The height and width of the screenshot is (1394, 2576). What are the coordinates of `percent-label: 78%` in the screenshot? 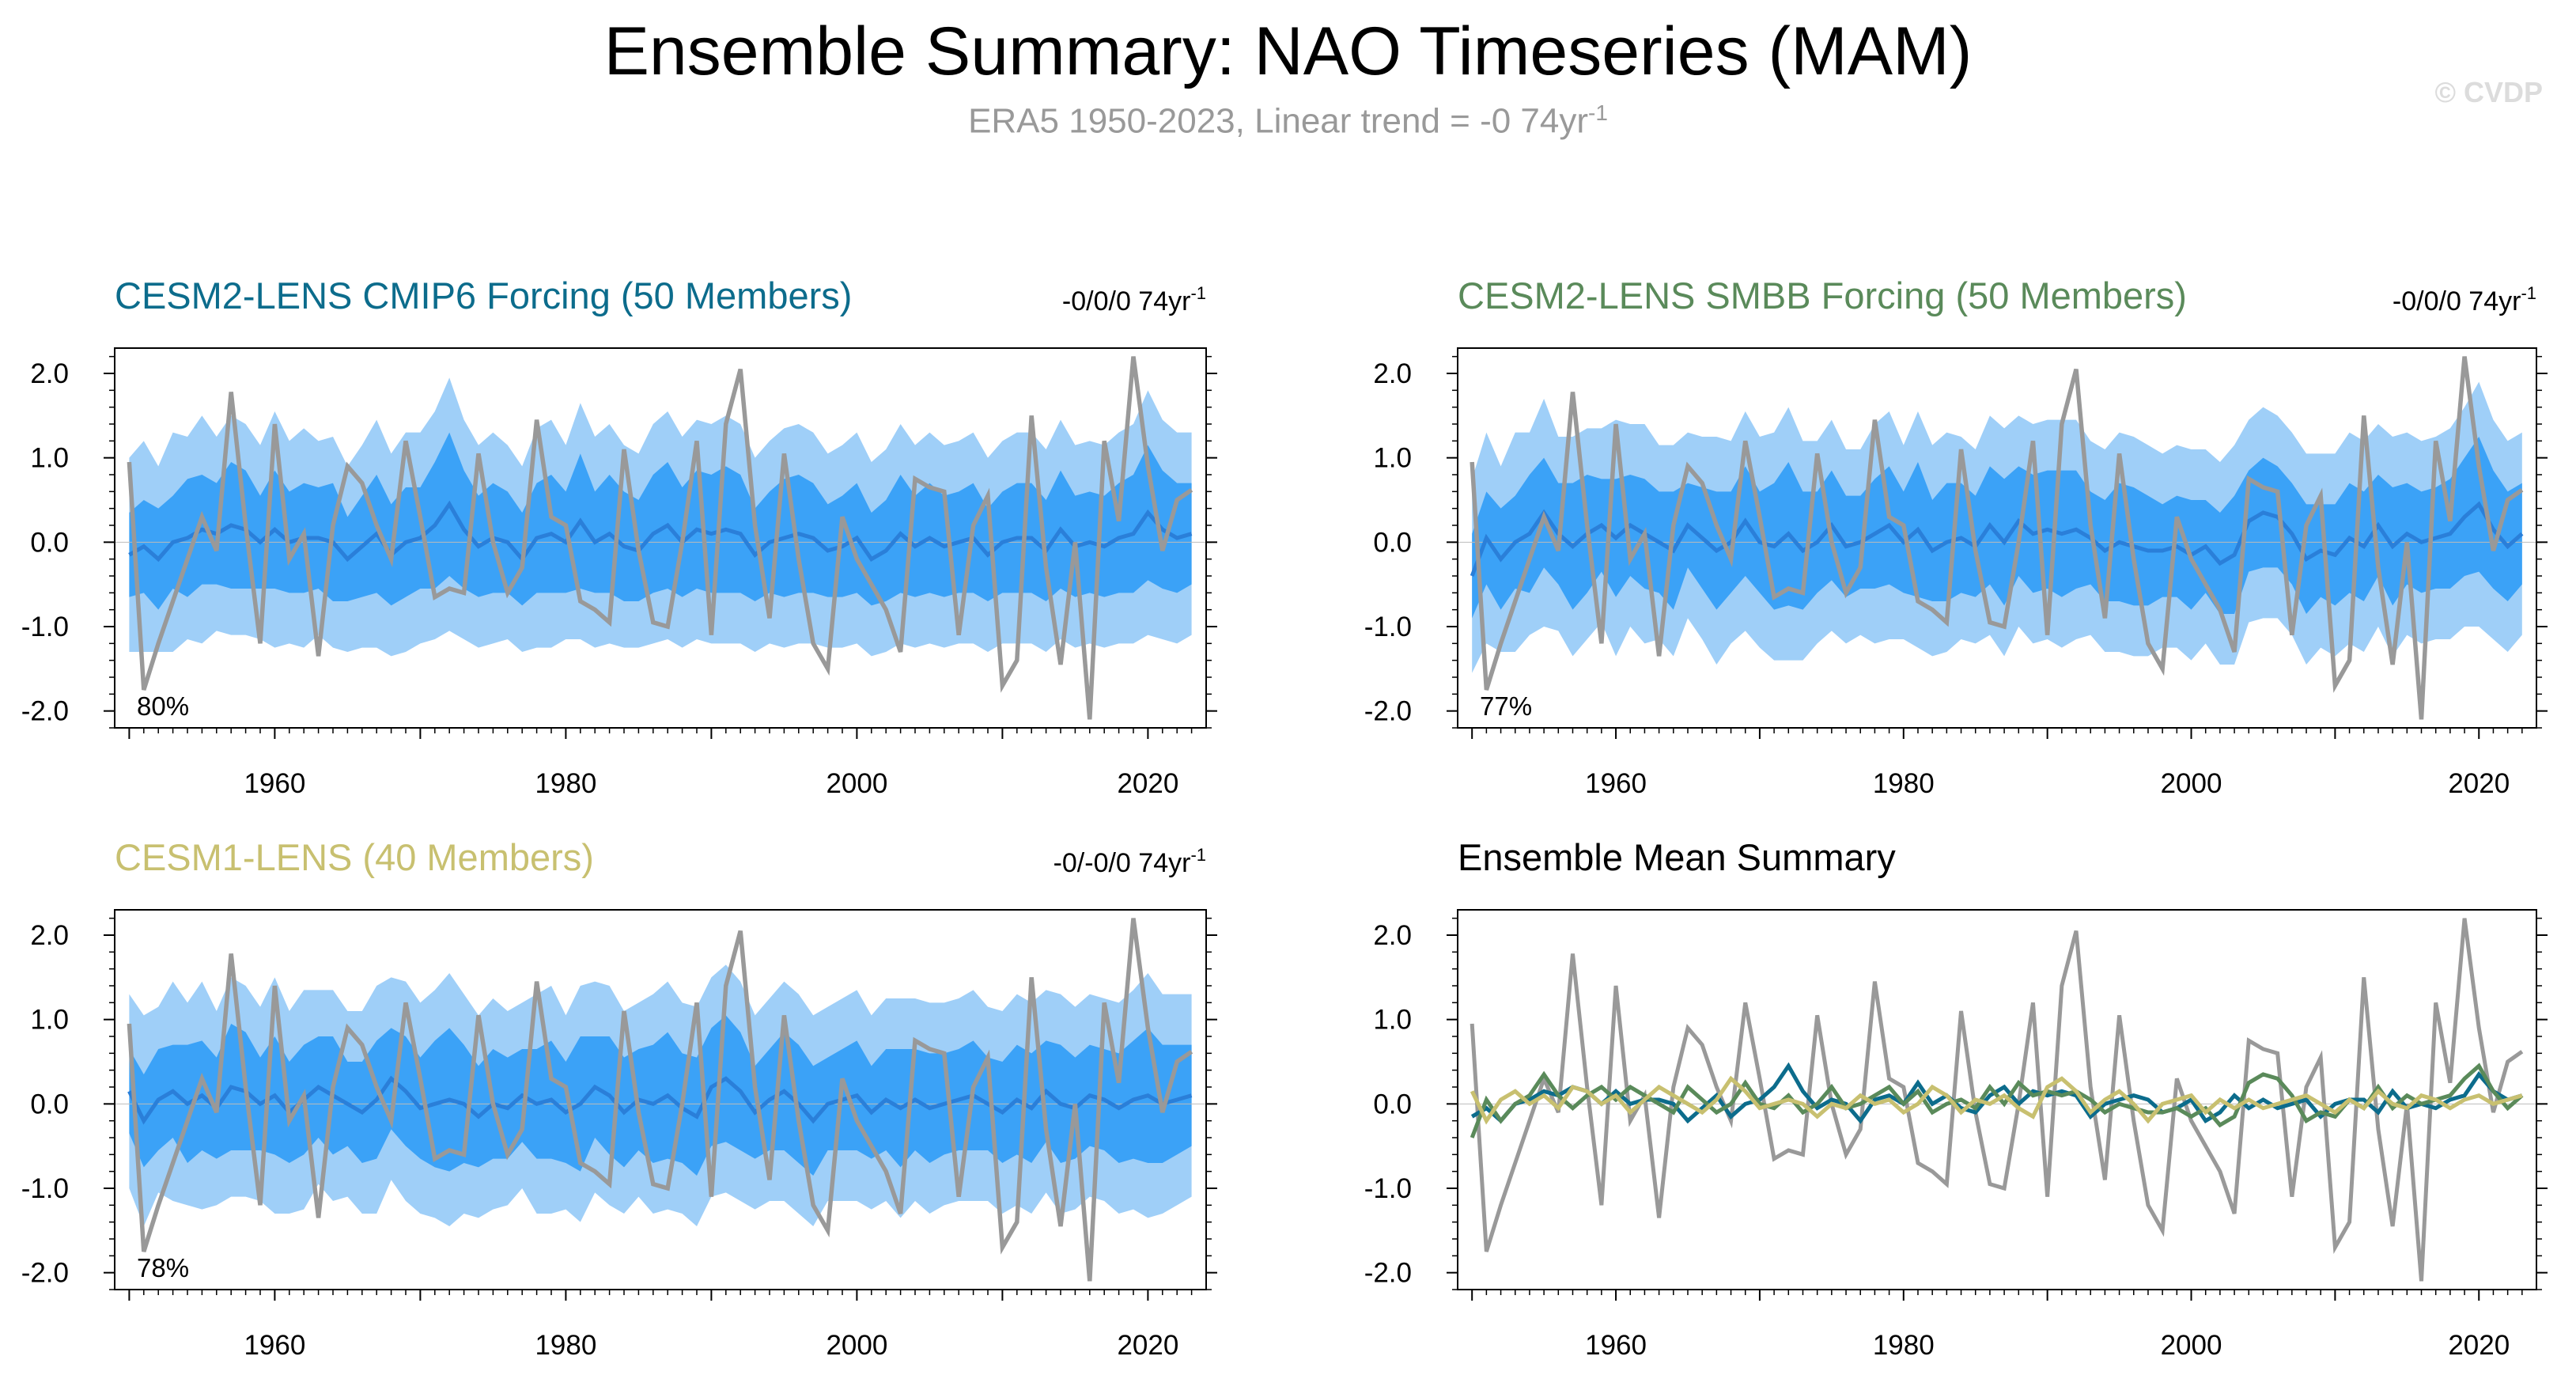 It's located at (163, 1267).